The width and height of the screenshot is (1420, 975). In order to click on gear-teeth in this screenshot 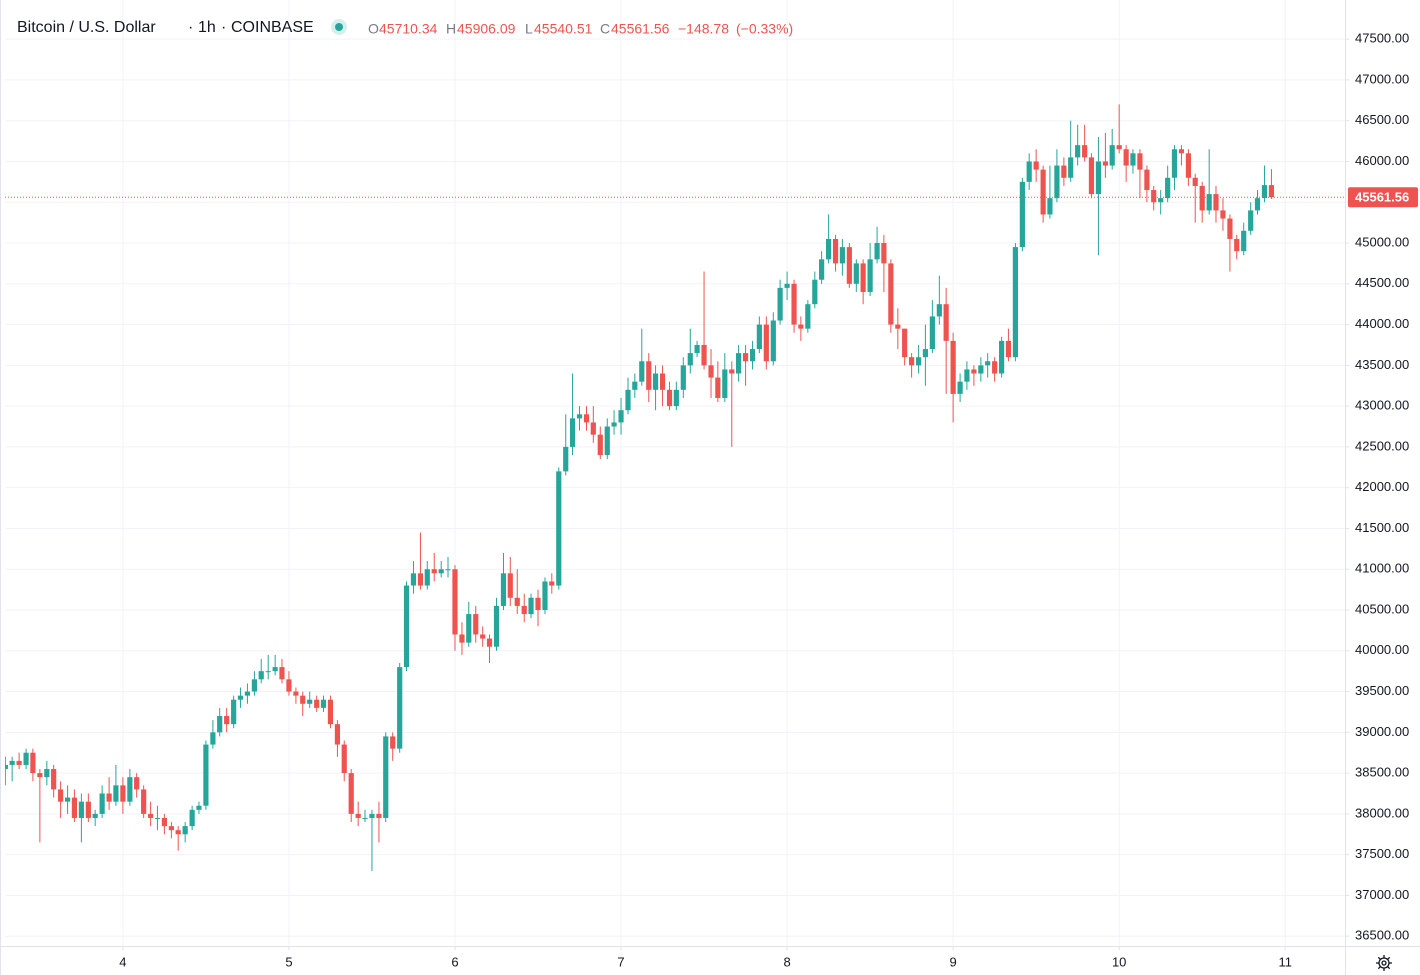, I will do `click(1384, 963)`.